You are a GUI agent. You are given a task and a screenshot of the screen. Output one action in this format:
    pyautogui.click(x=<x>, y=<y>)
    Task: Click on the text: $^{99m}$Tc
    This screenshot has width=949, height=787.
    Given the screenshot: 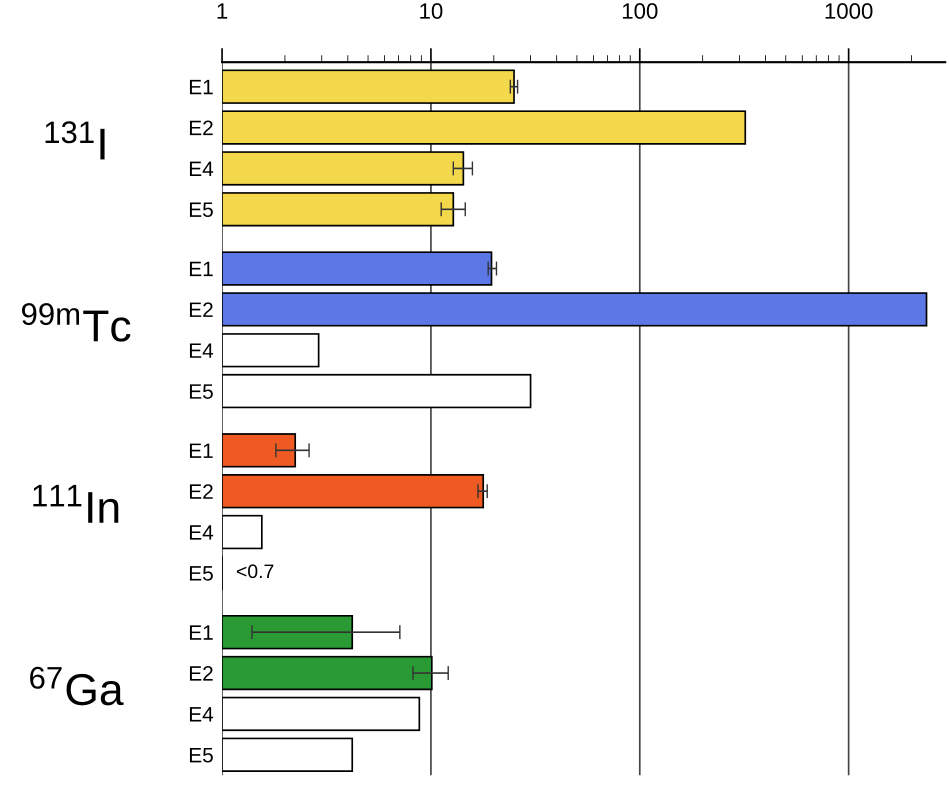 What is the action you would take?
    pyautogui.click(x=76, y=322)
    